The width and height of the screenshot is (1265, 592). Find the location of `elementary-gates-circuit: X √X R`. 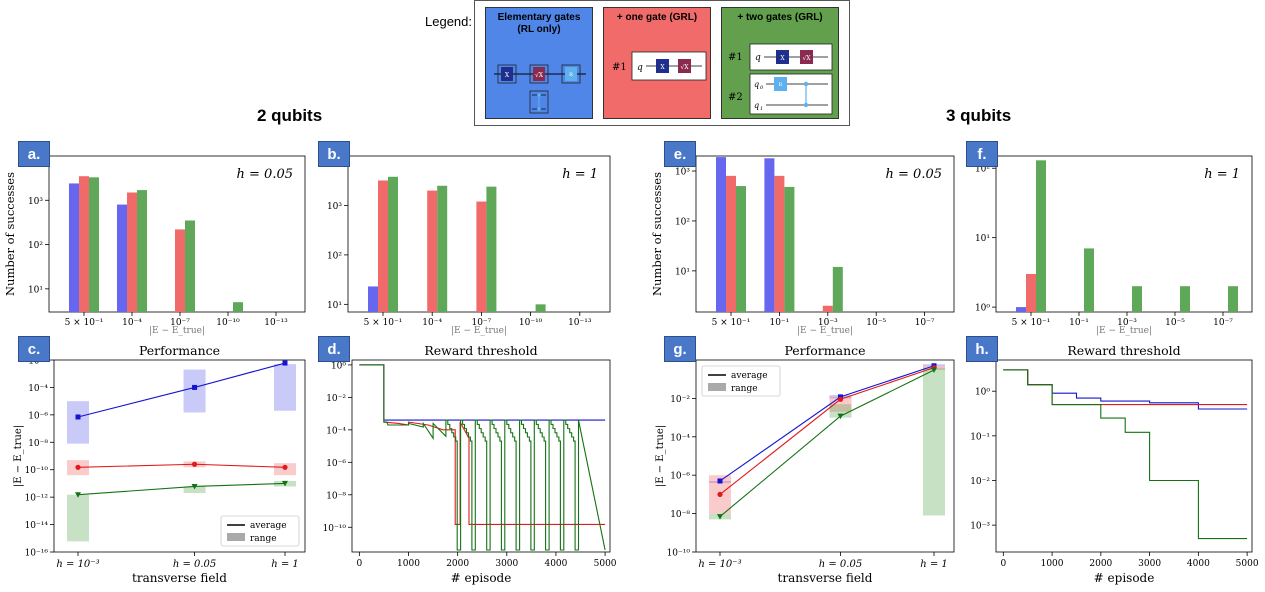

elementary-gates-circuit: X √X R is located at coordinates (540, 89).